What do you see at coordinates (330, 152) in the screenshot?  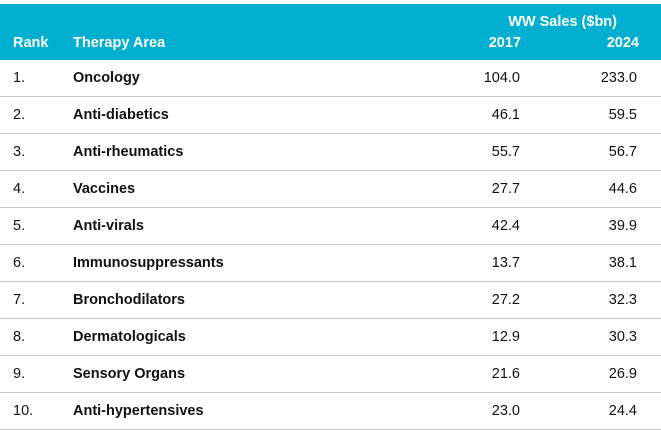 I see `table-row: 3. Anti-rheumatics 55.7 56.7` at bounding box center [330, 152].